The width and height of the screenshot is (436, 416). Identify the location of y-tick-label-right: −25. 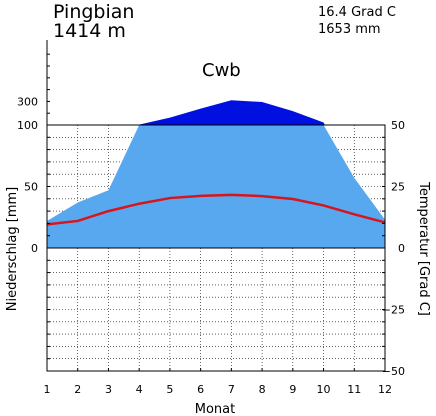
(393, 310).